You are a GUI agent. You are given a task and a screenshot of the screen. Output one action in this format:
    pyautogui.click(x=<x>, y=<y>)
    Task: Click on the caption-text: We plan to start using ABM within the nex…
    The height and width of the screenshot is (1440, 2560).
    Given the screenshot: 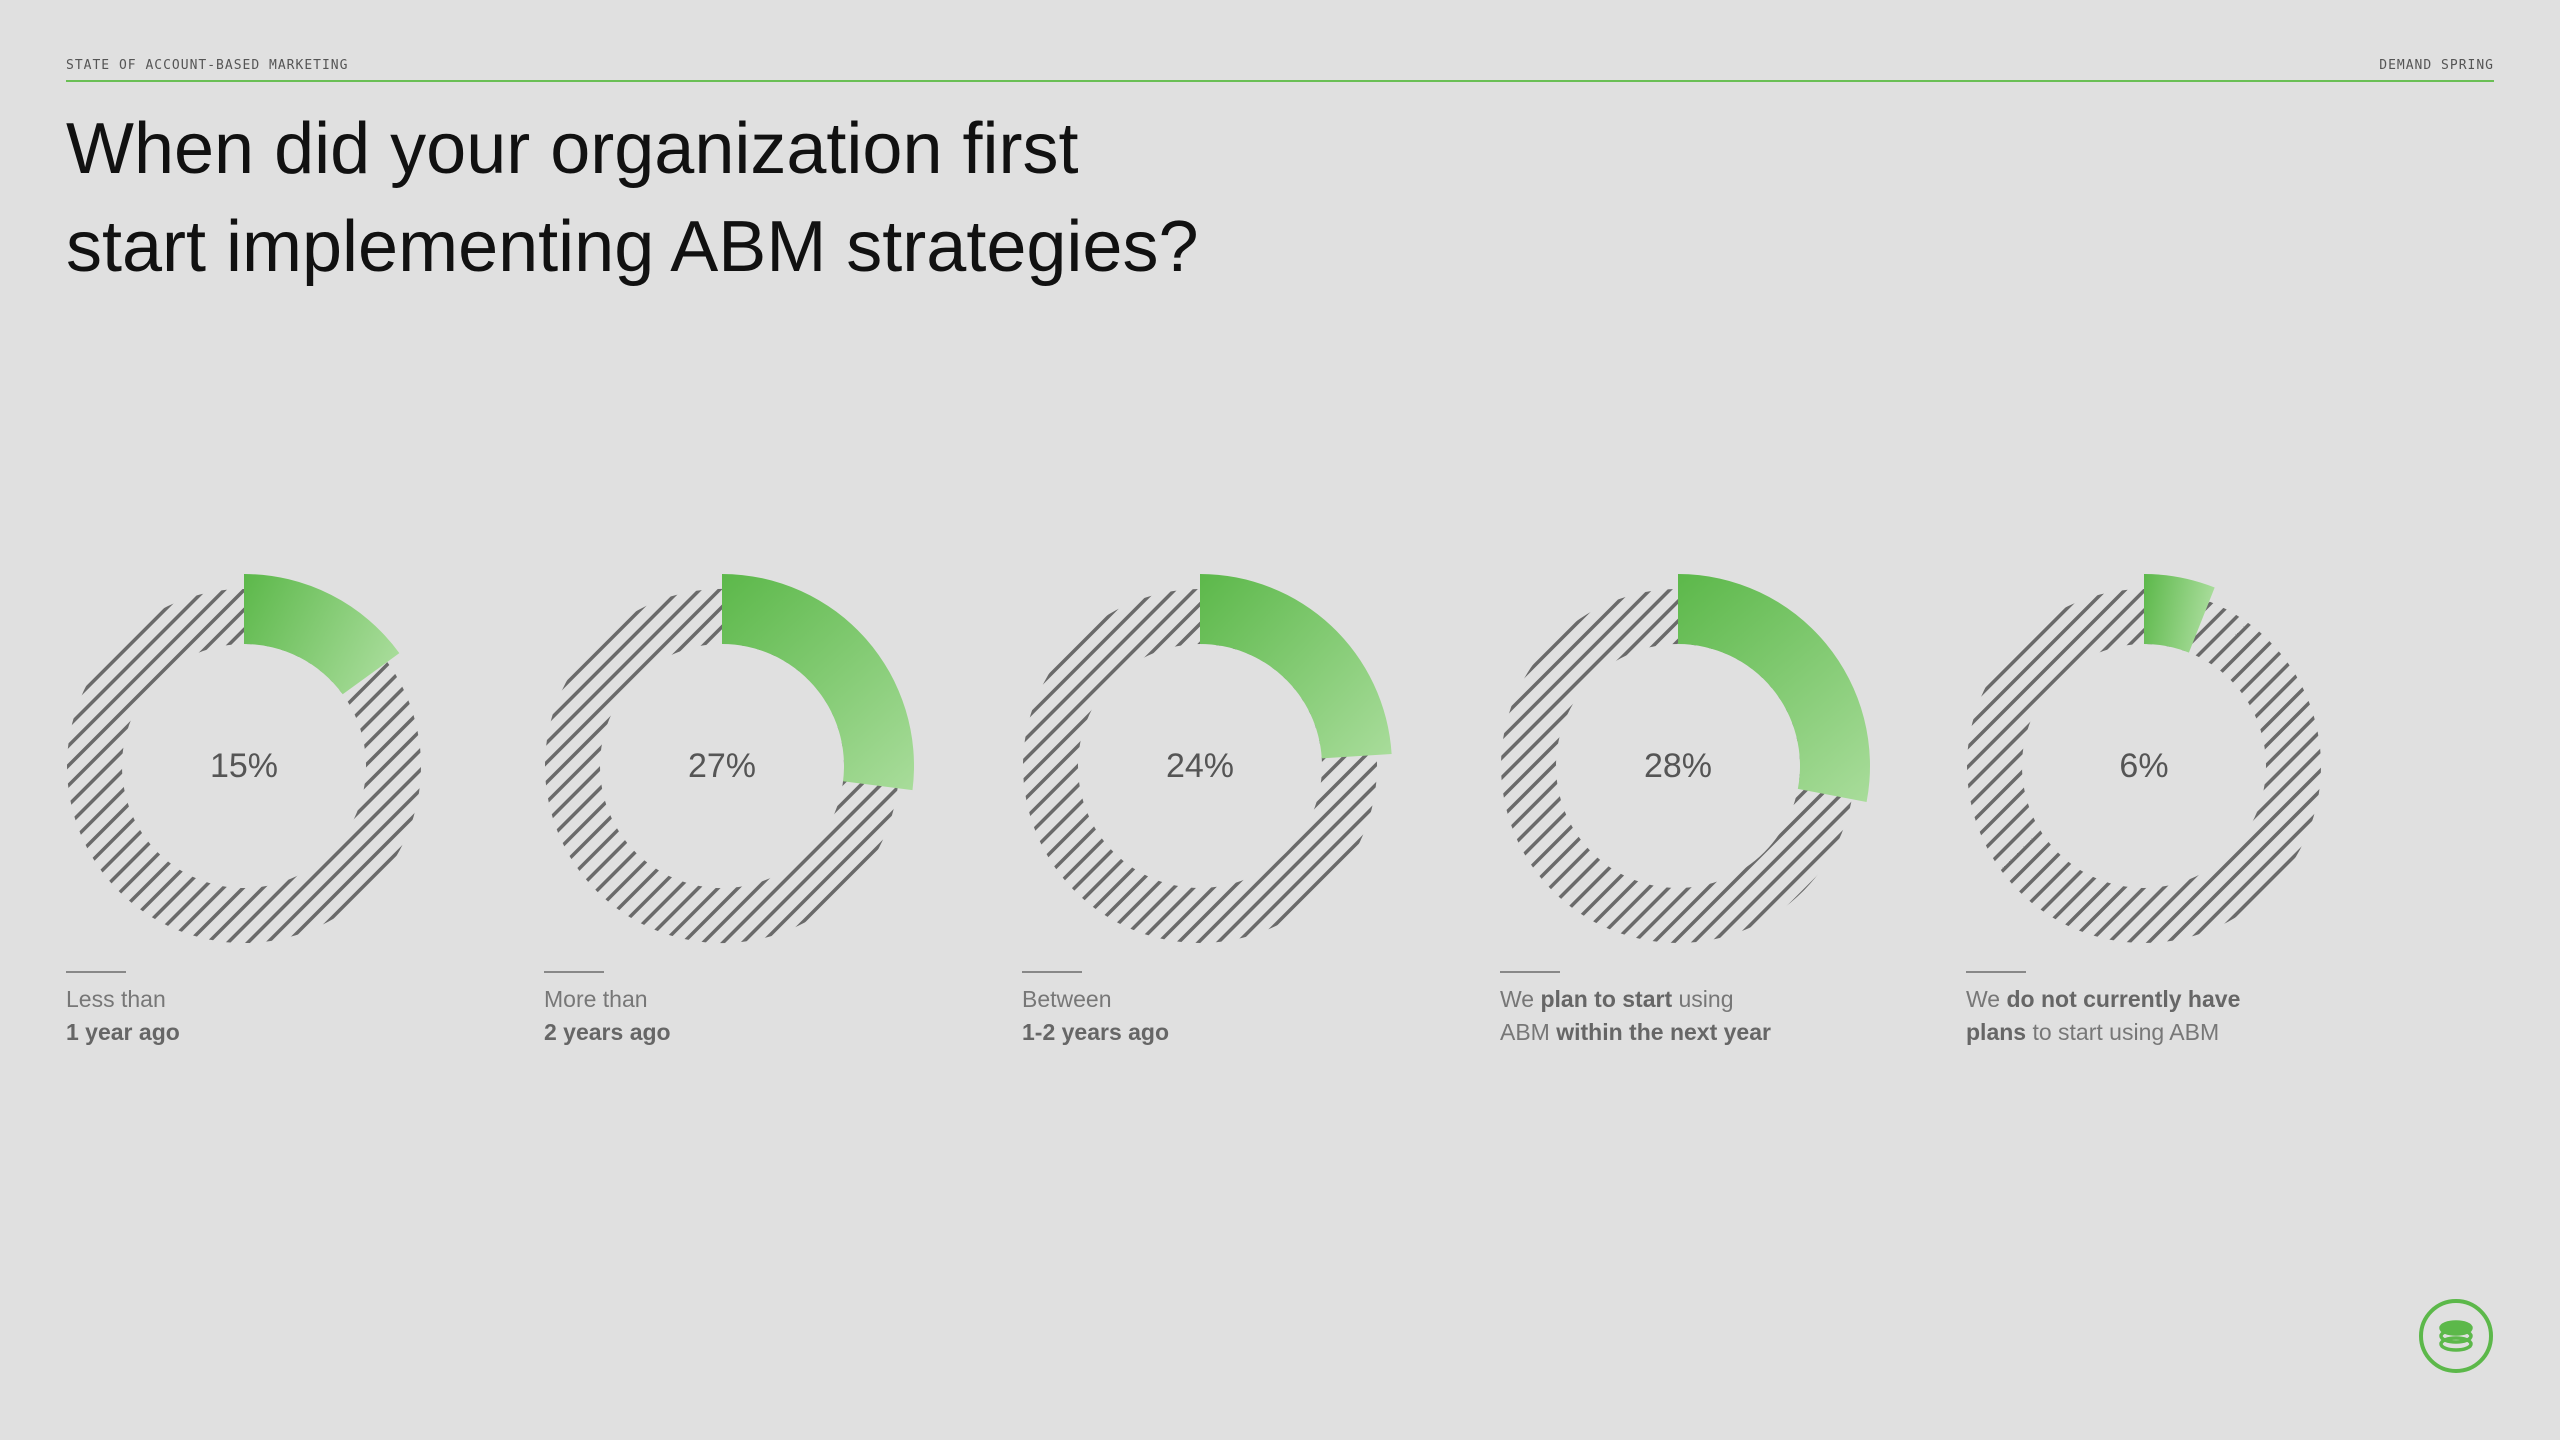 What is the action you would take?
    pyautogui.click(x=1635, y=1015)
    